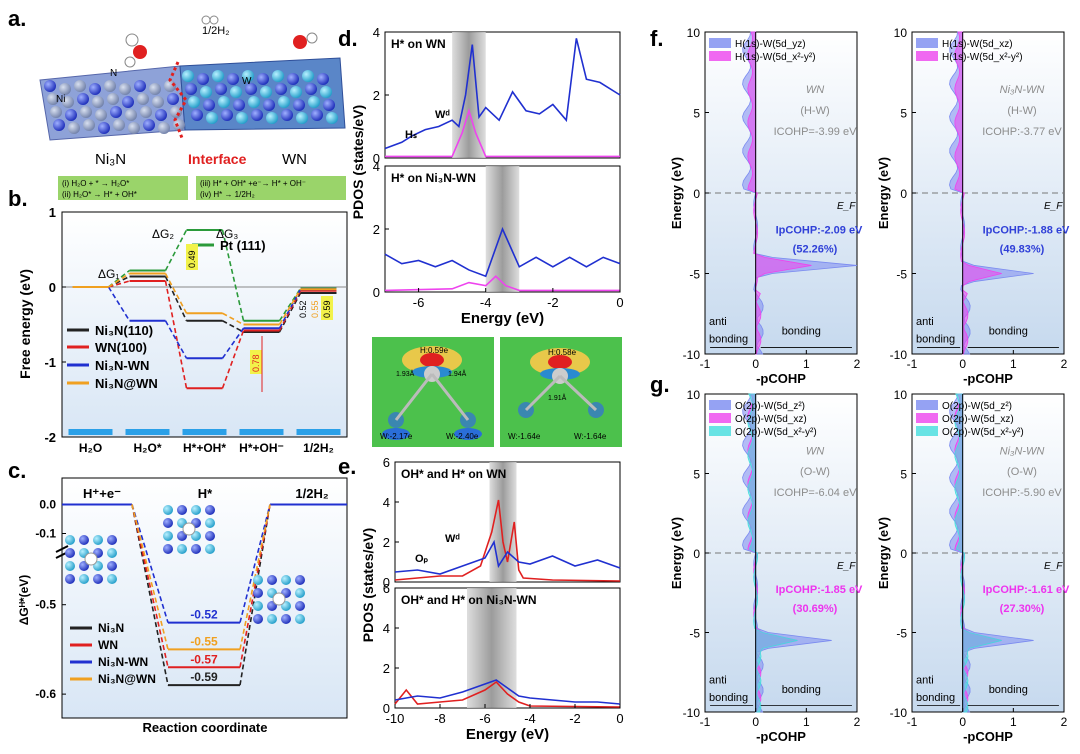  Describe the element at coordinates (912, 722) in the screenshot. I see `cohp-xtick-label-1-0: -1` at that location.